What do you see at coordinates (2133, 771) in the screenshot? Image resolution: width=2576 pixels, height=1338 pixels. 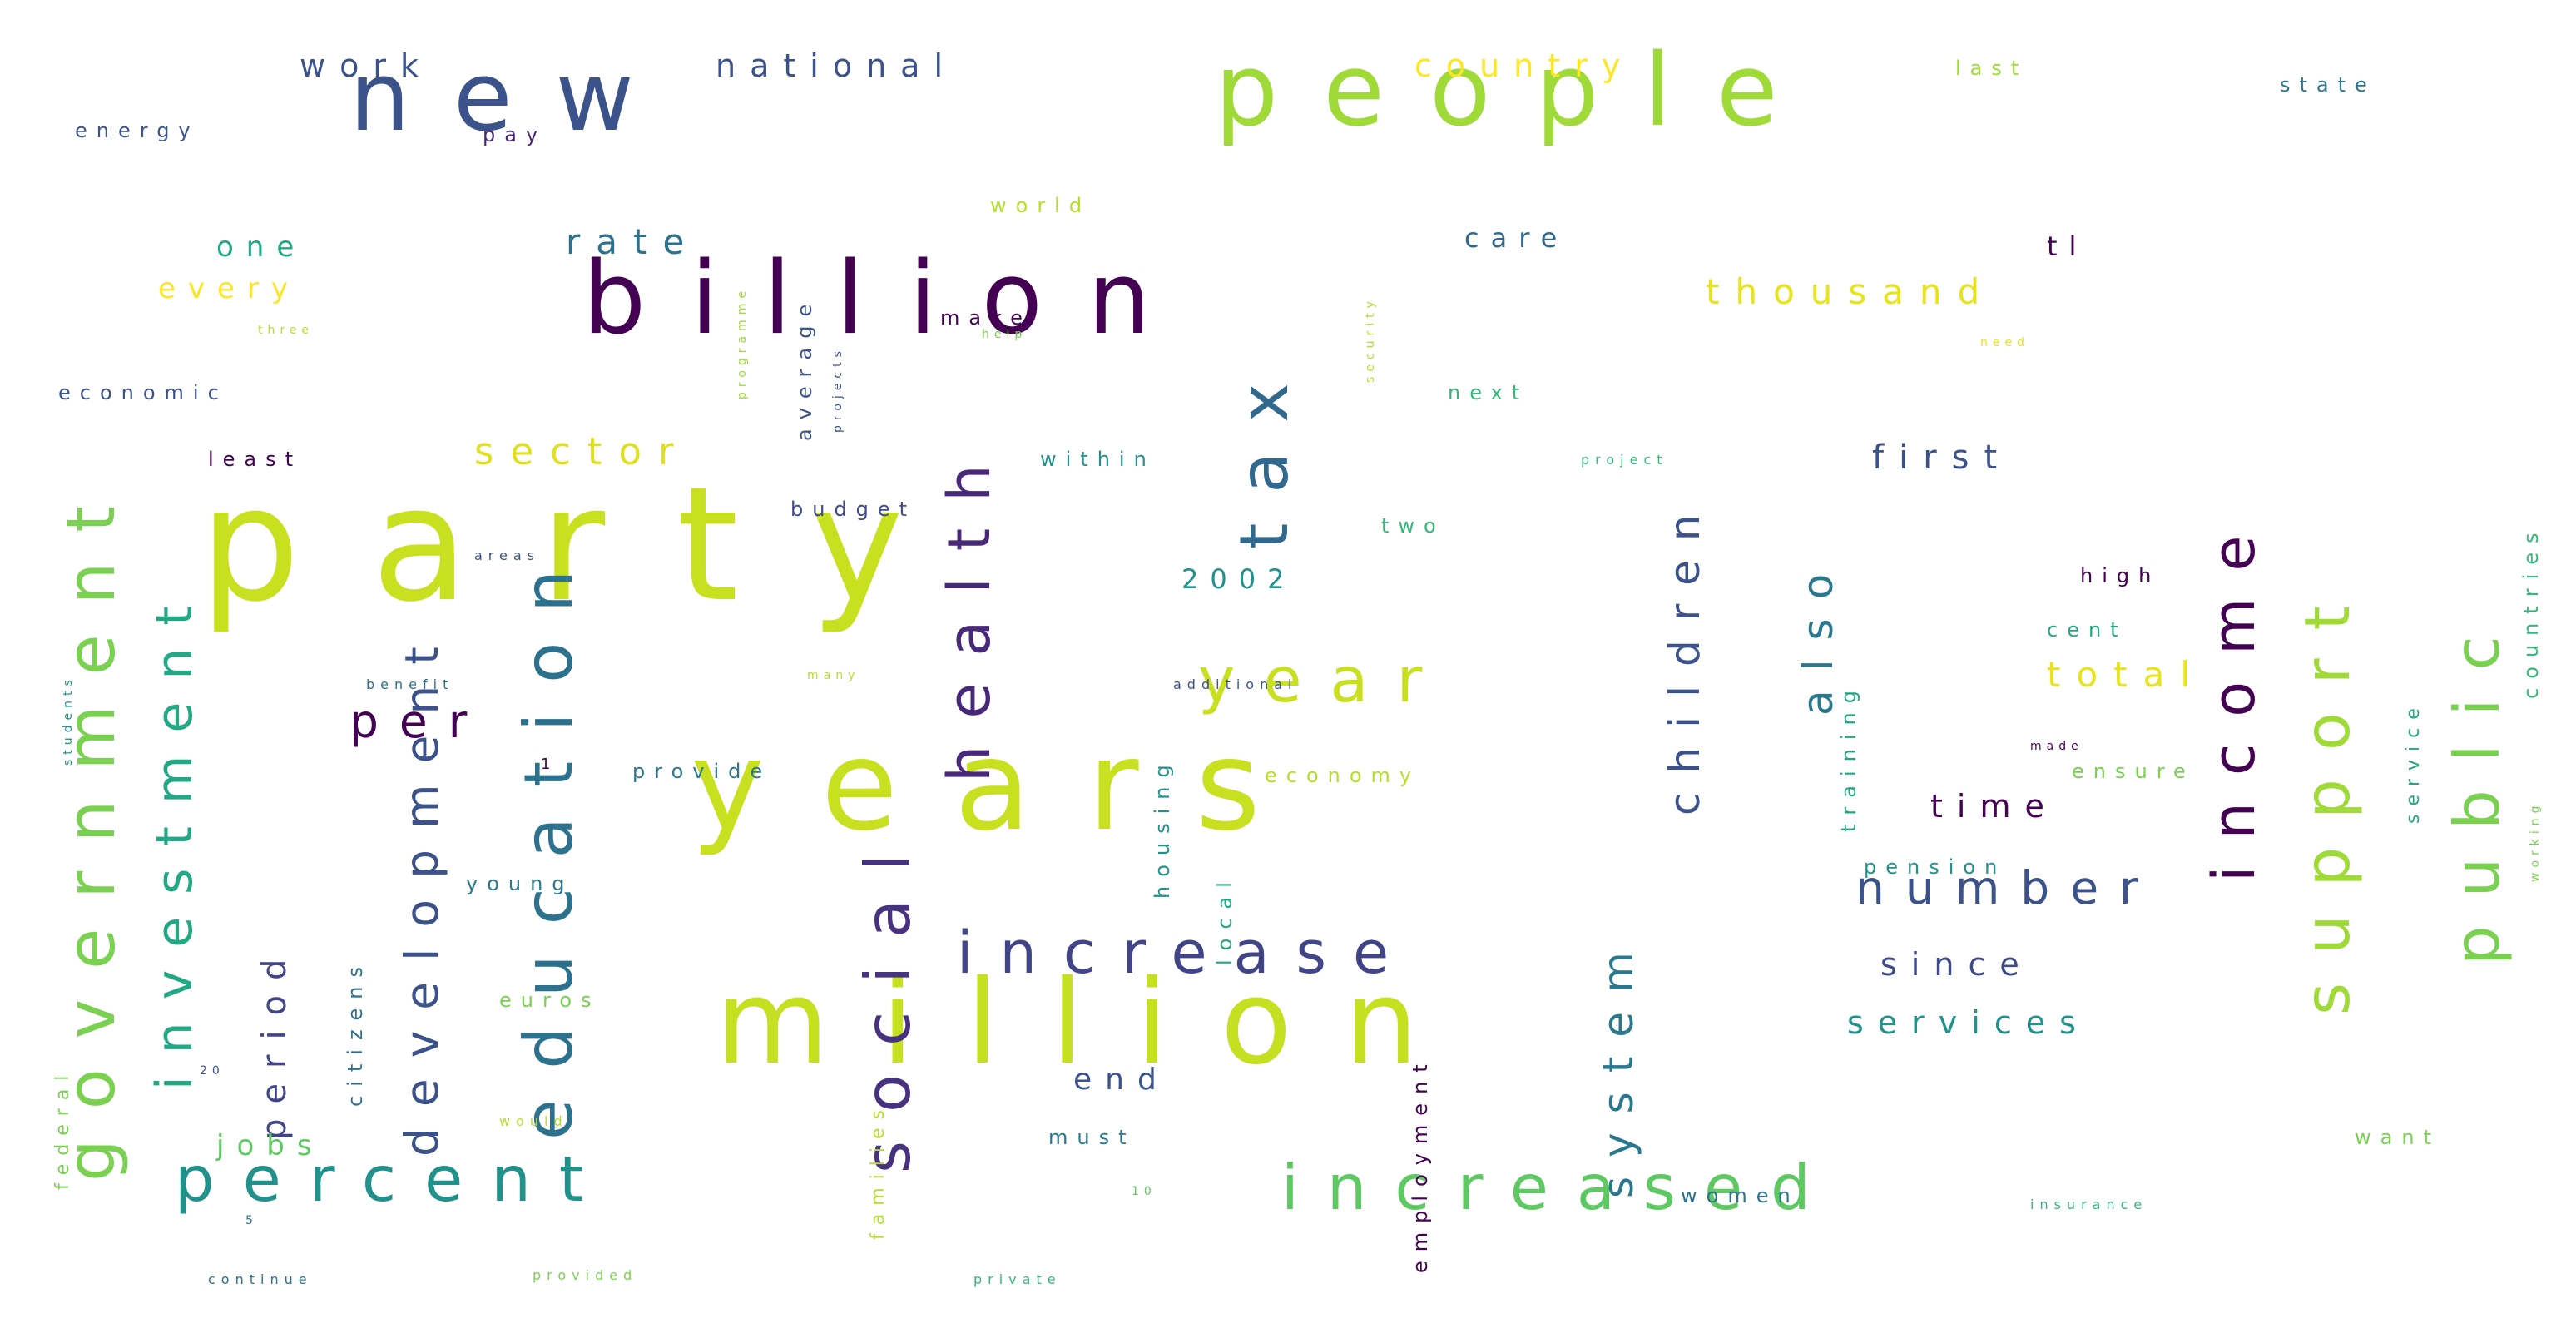 I see `word: ensure` at bounding box center [2133, 771].